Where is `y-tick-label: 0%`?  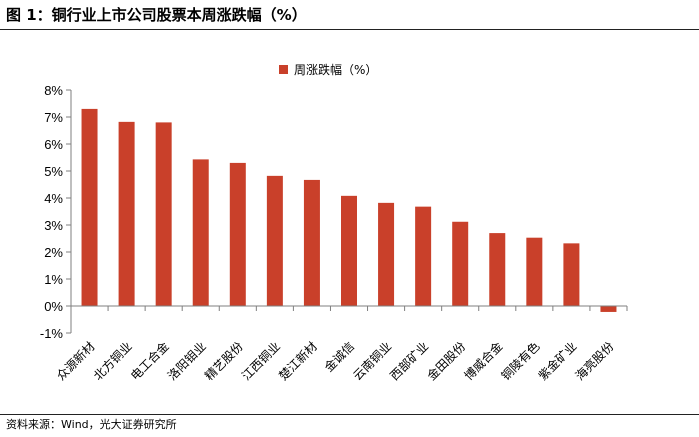 y-tick-label: 0% is located at coordinates (53, 306).